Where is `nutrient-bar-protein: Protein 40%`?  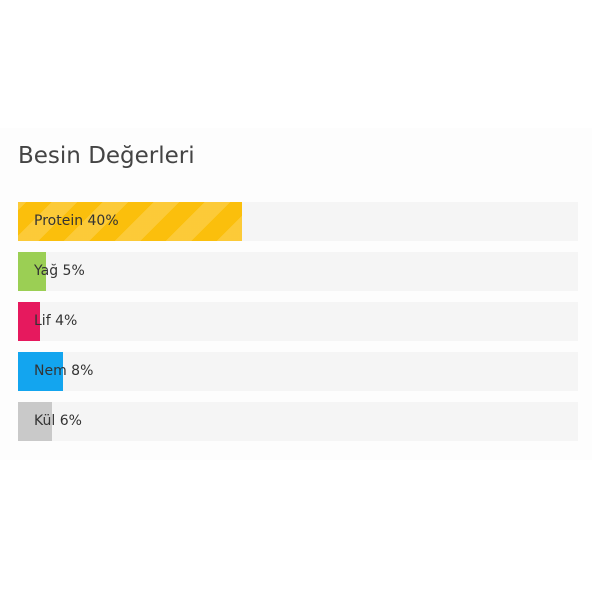 nutrient-bar-protein: Protein 40% is located at coordinates (298, 221).